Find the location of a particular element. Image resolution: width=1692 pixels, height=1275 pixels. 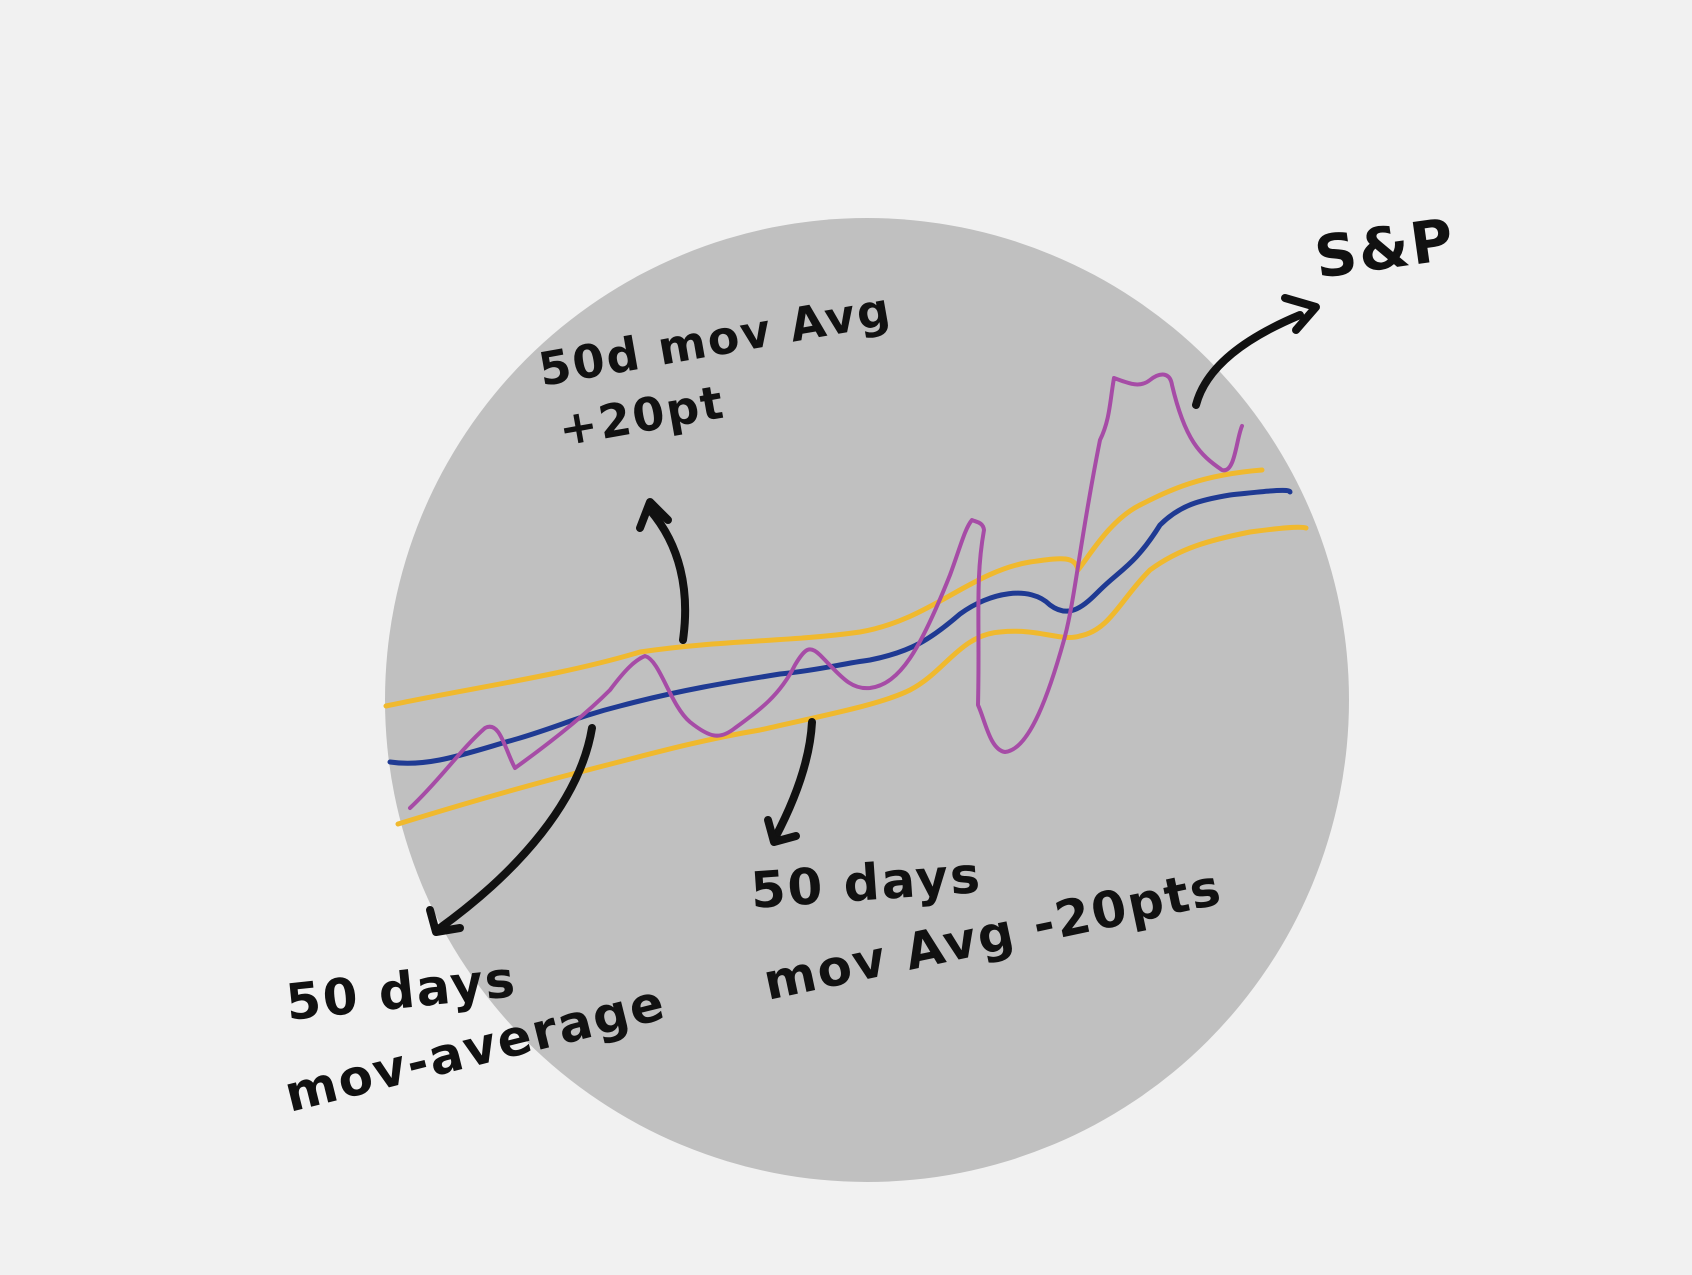

upper-band-arrow-head is located at coordinates (654, 515).